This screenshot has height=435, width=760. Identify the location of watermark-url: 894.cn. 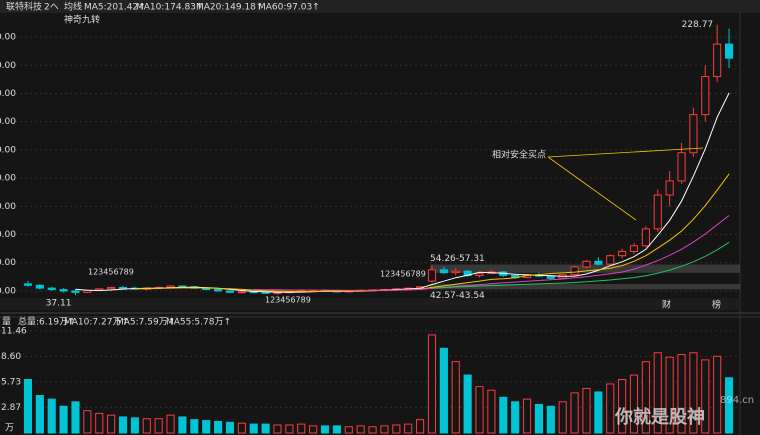
(737, 400).